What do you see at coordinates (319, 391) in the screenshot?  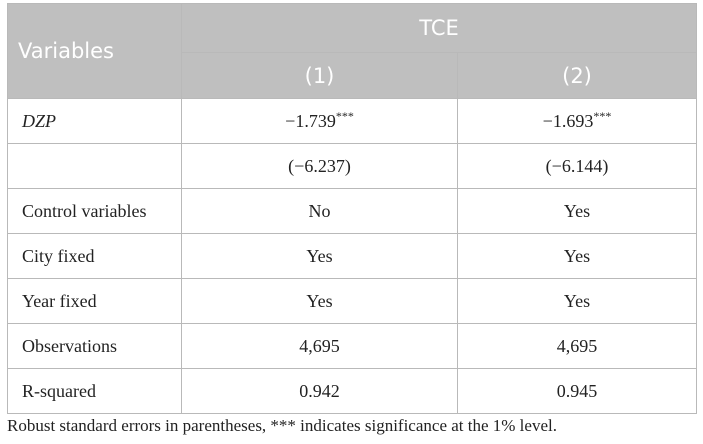 I see `cell-col1: 0.942` at bounding box center [319, 391].